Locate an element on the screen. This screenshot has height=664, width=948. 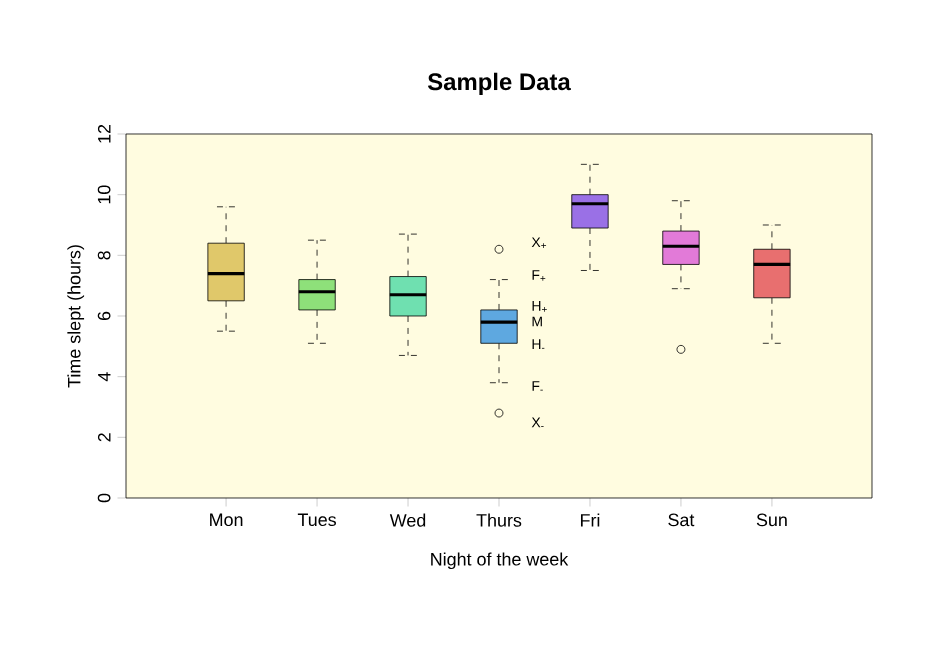
x-tick-label: Sun is located at coordinates (771, 520).